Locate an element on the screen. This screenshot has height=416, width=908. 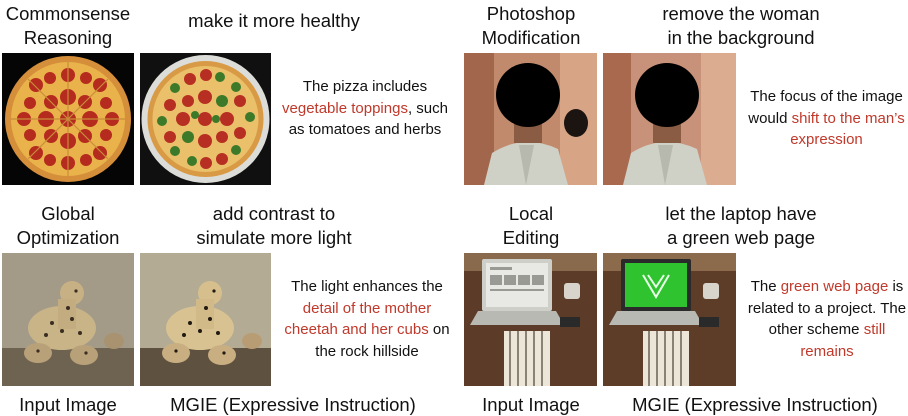
instruction-remove-woman: remove the woman in the background is located at coordinates (741, 25).